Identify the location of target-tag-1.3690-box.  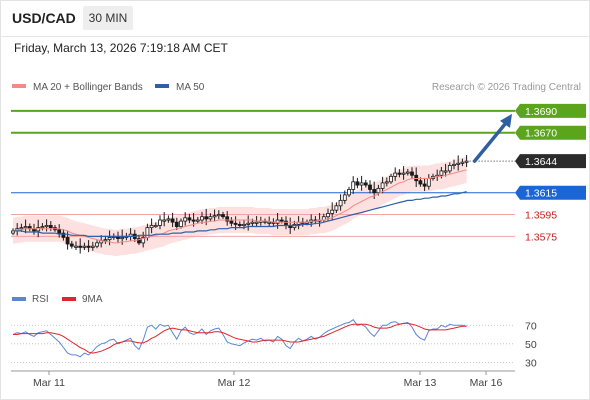
(550, 110).